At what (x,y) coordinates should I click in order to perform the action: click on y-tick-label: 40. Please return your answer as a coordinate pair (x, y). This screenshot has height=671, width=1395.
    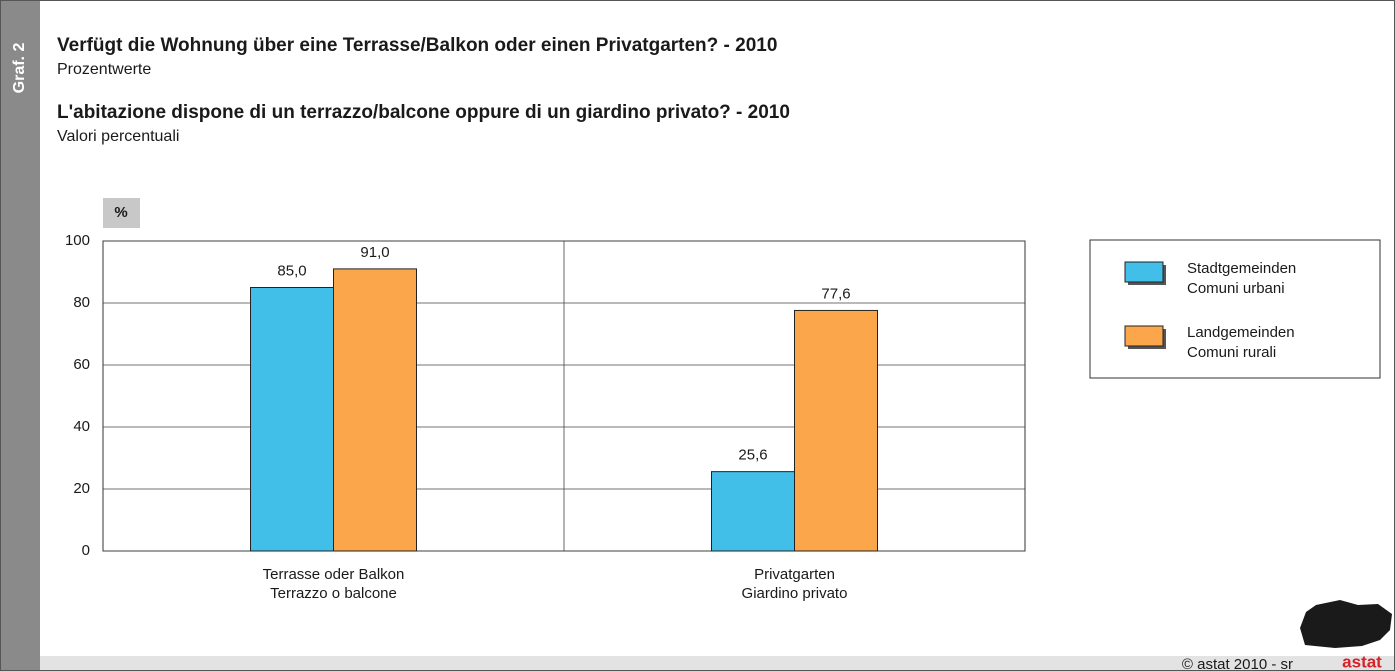
    Looking at the image, I should click on (81, 426).